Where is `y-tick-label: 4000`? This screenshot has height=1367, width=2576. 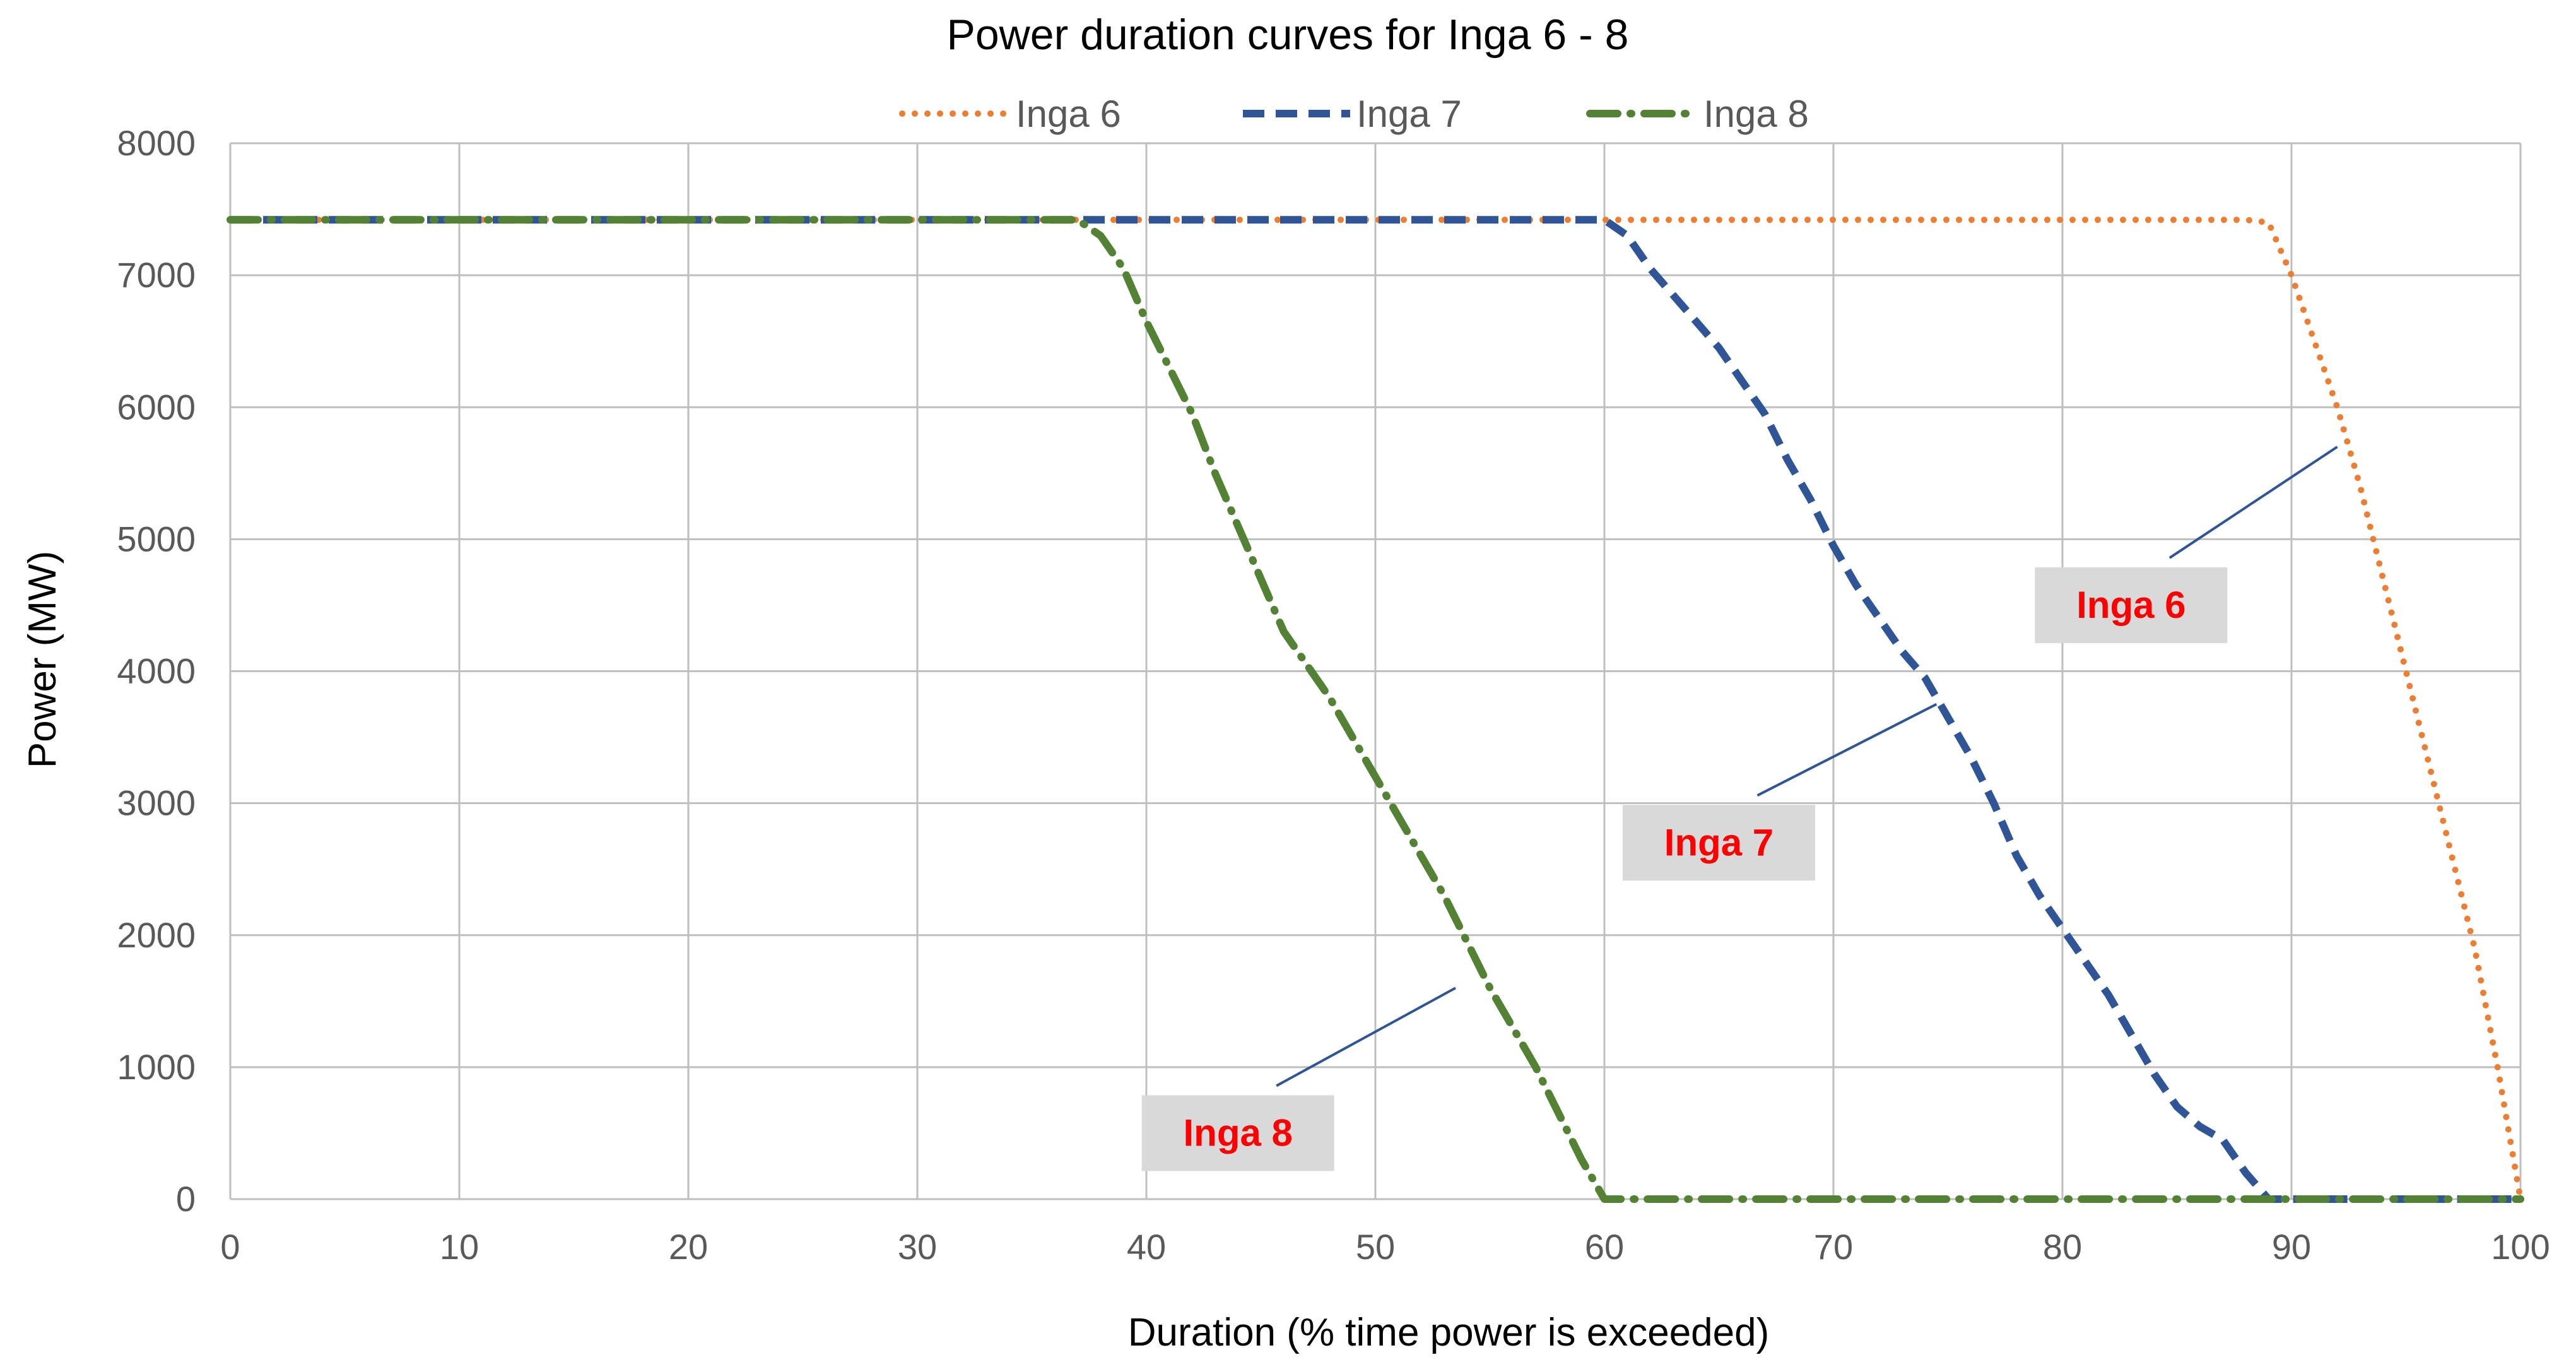 y-tick-label: 4000 is located at coordinates (156, 671).